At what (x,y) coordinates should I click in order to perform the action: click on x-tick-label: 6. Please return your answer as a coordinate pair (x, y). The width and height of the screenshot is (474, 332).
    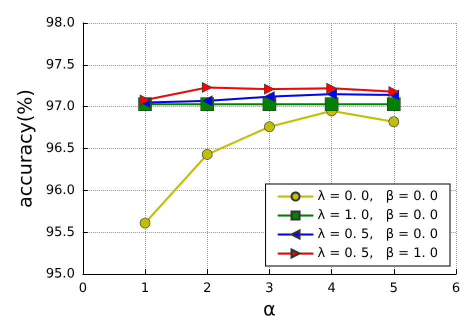
    Looking at the image, I should click on (456, 288).